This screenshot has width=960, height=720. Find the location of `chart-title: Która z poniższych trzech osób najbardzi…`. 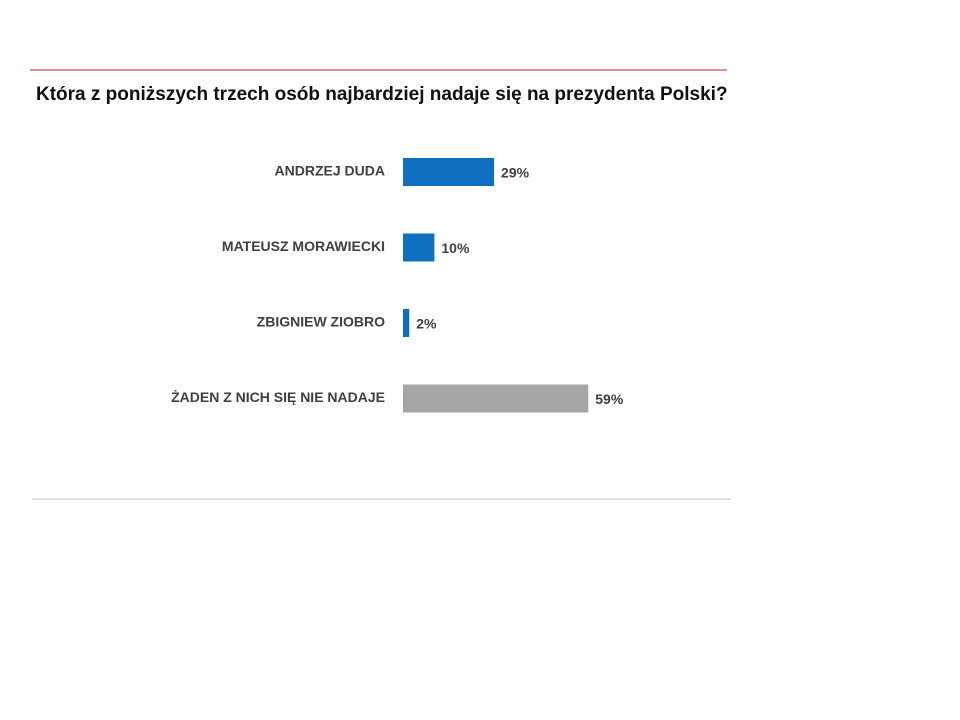

chart-title: Która z poniższych trzech osób najbardzi… is located at coordinates (382, 94).